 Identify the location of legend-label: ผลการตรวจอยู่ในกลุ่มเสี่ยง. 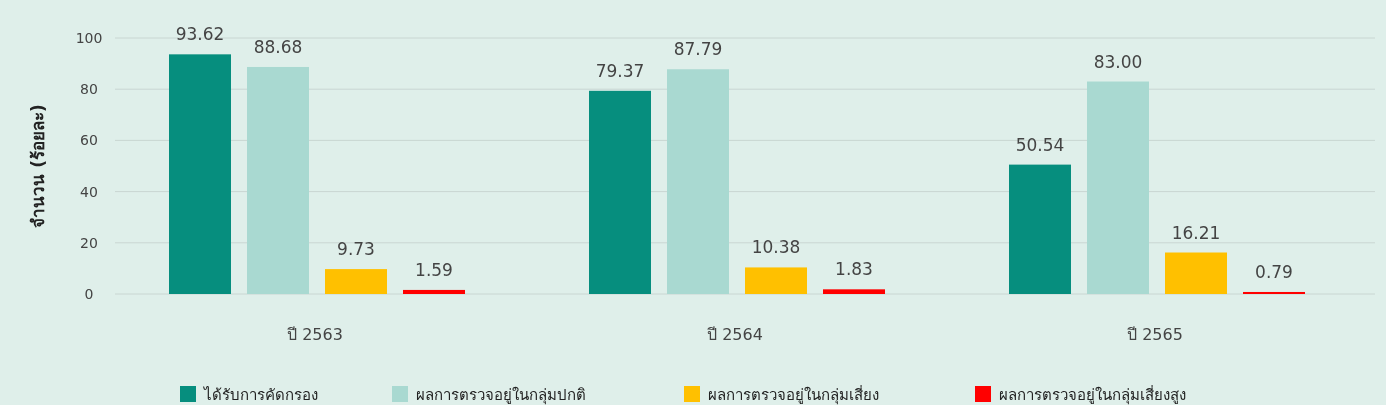
(793, 394).